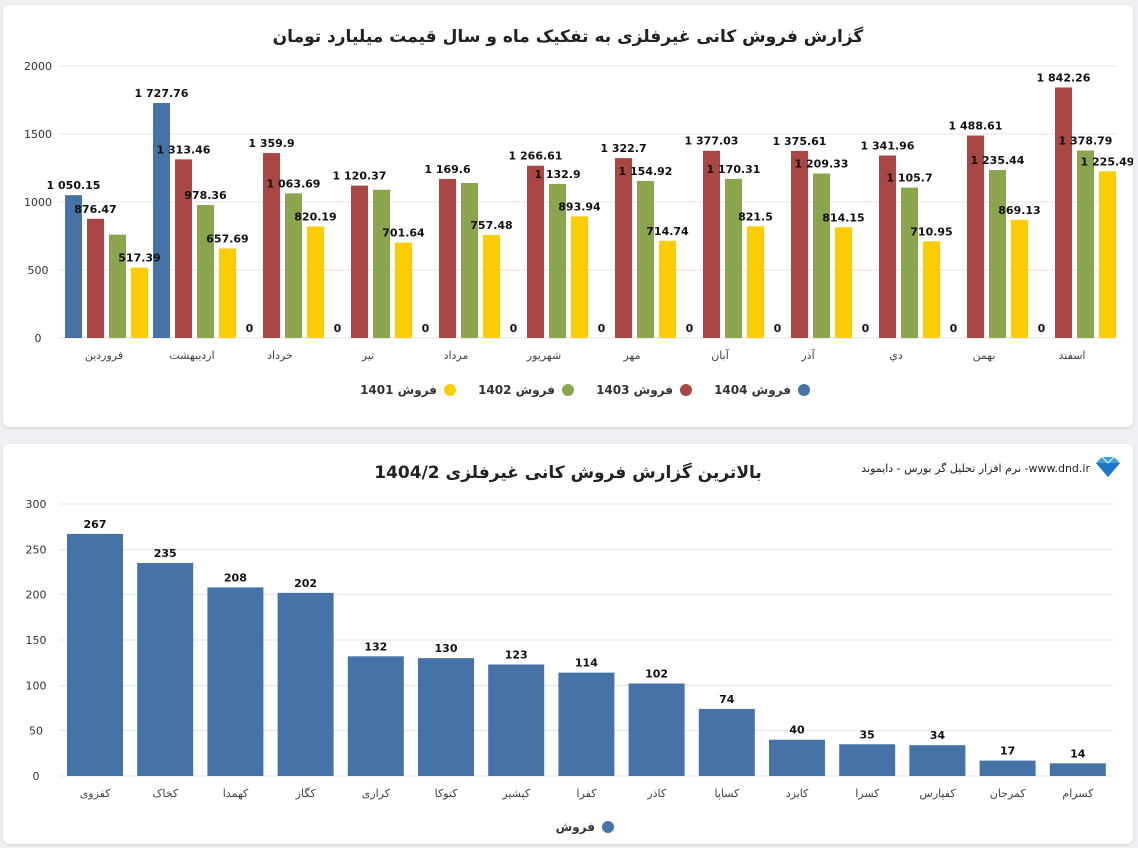 Image resolution: width=1138 pixels, height=848 pixels. What do you see at coordinates (36, 549) in the screenshot?
I see `y-tick-label: 250` at bounding box center [36, 549].